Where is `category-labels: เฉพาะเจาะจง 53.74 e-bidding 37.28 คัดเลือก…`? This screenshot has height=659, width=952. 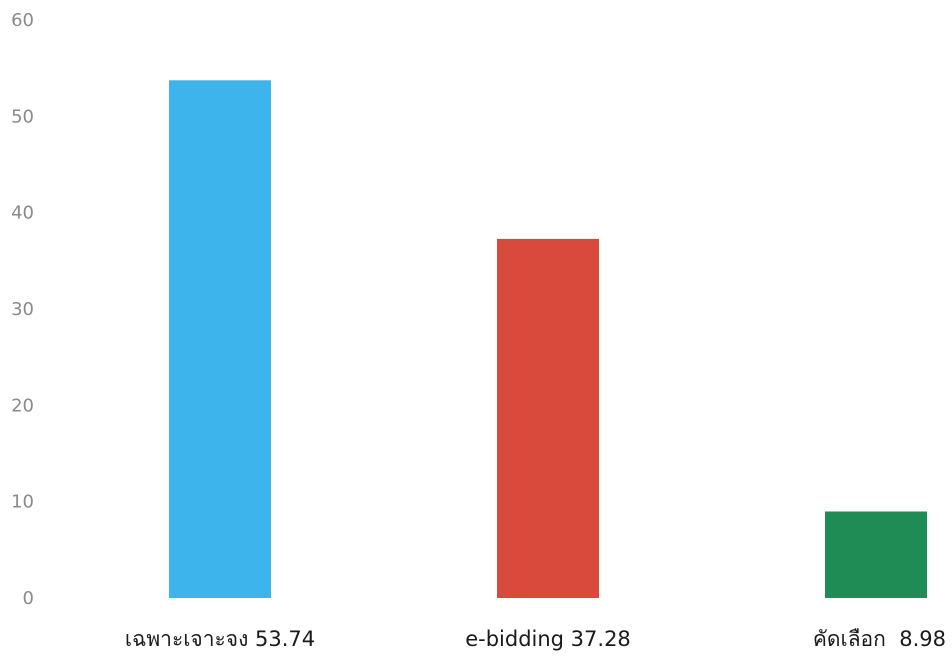
category-labels: เฉพาะเจาะจง 53.74 e-bidding 37.28 คัดเลือก… is located at coordinates (535, 639).